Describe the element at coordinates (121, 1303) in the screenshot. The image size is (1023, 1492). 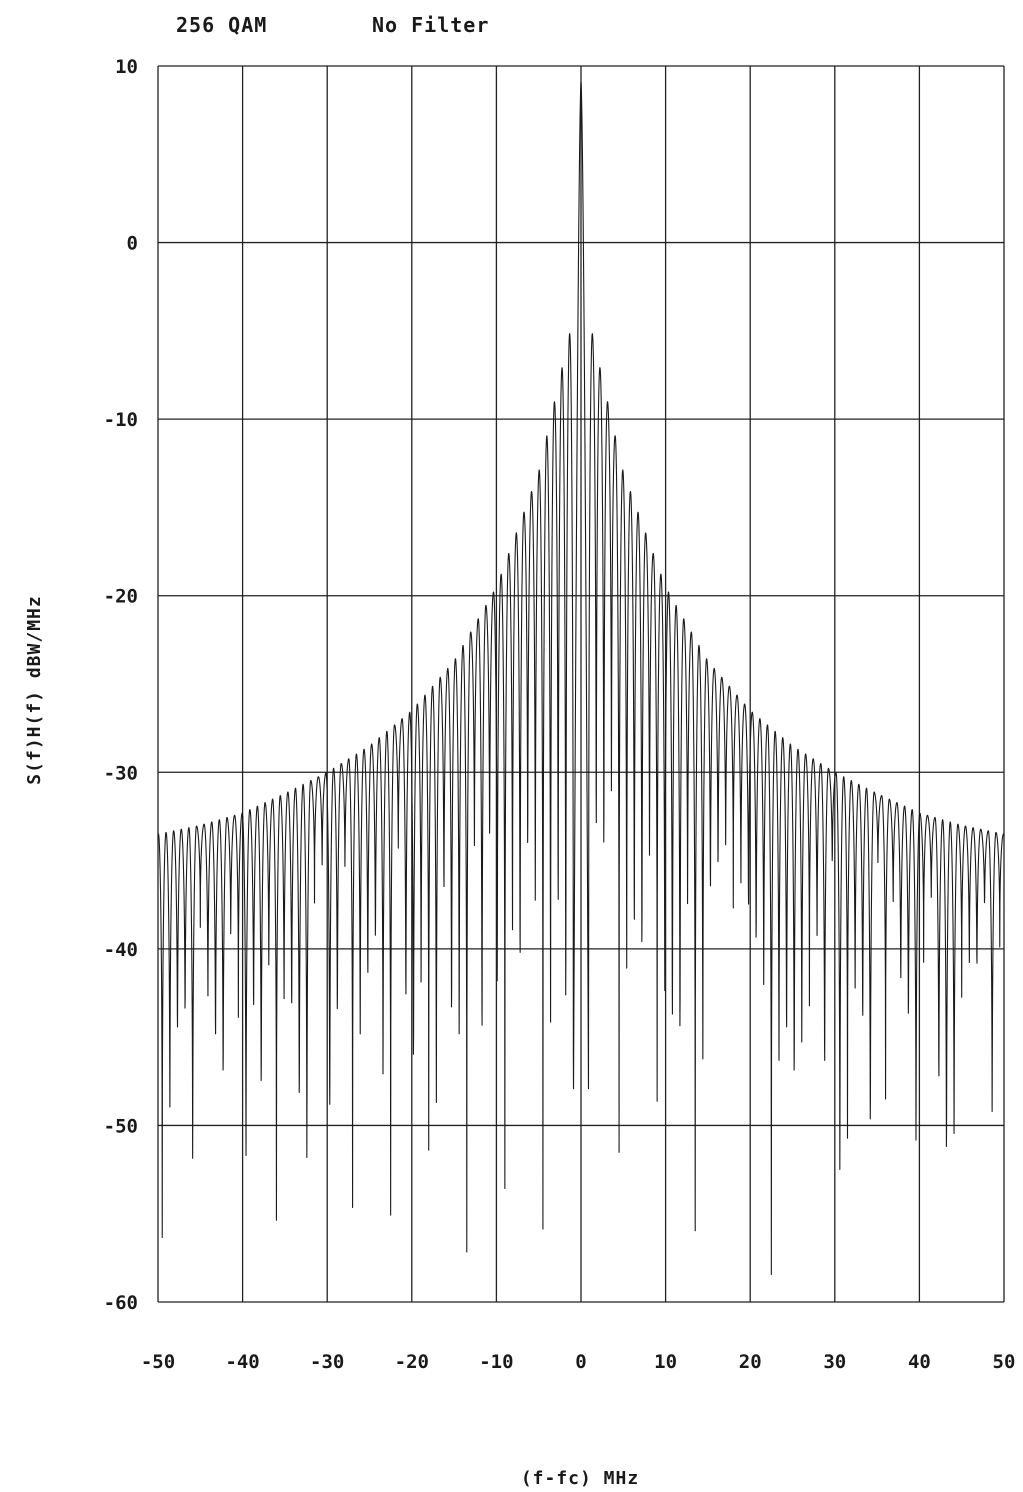
I see `y-tick-label: -60` at that location.